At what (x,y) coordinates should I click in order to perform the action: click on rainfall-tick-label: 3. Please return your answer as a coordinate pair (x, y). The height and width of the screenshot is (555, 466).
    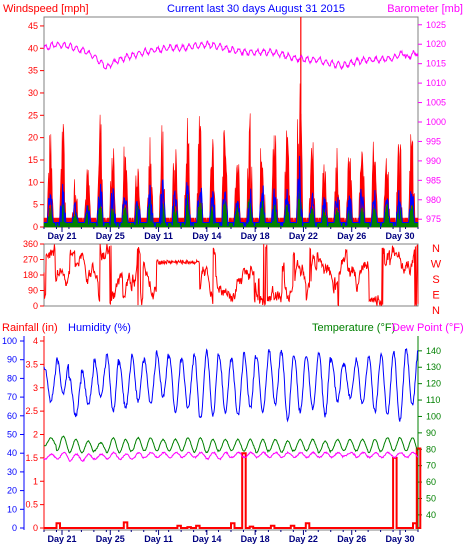
    Looking at the image, I should click on (35, 388).